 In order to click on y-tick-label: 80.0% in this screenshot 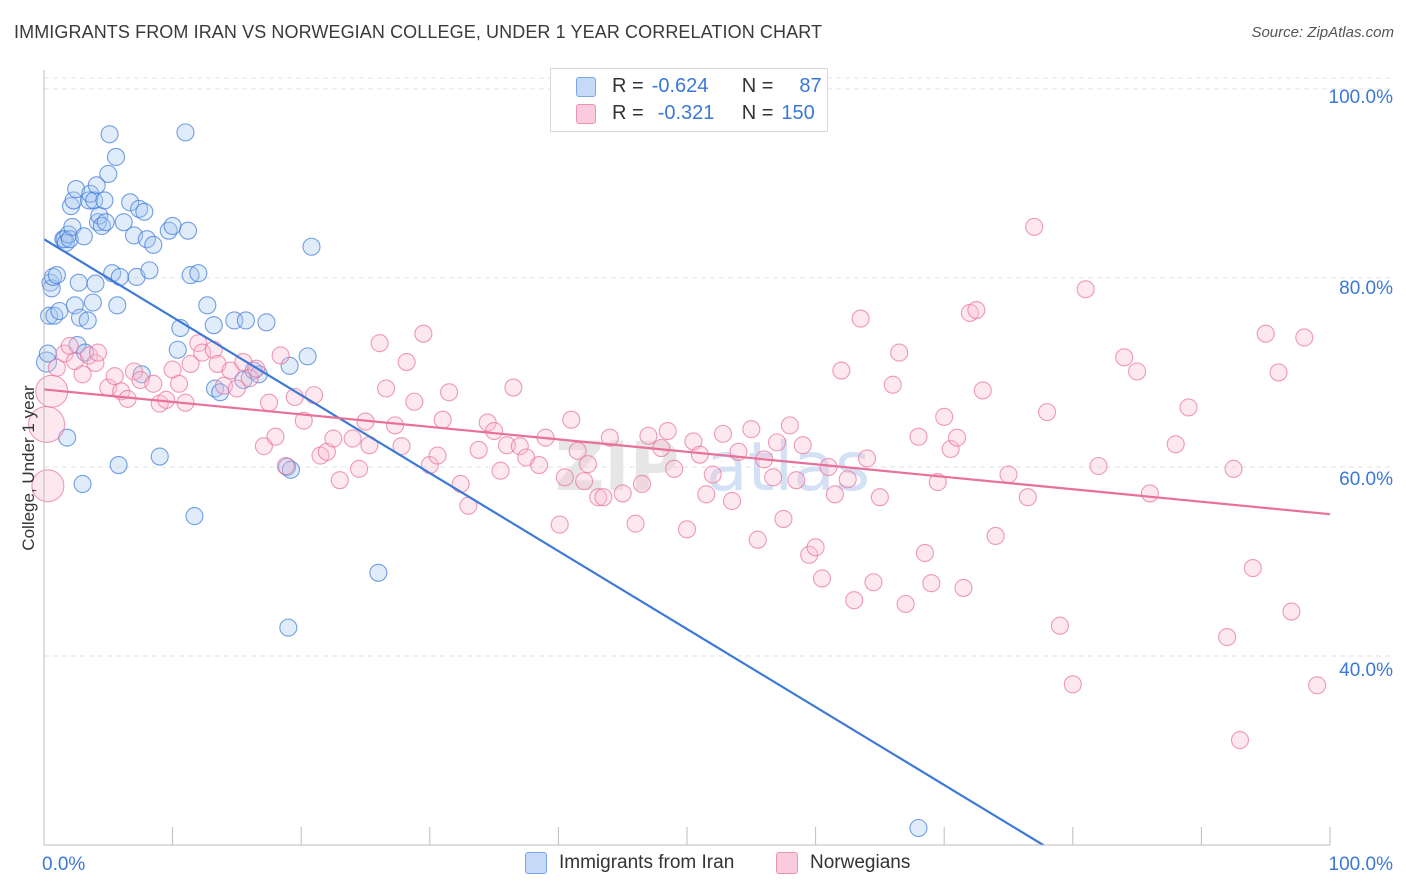, I will do `click(1366, 288)`.